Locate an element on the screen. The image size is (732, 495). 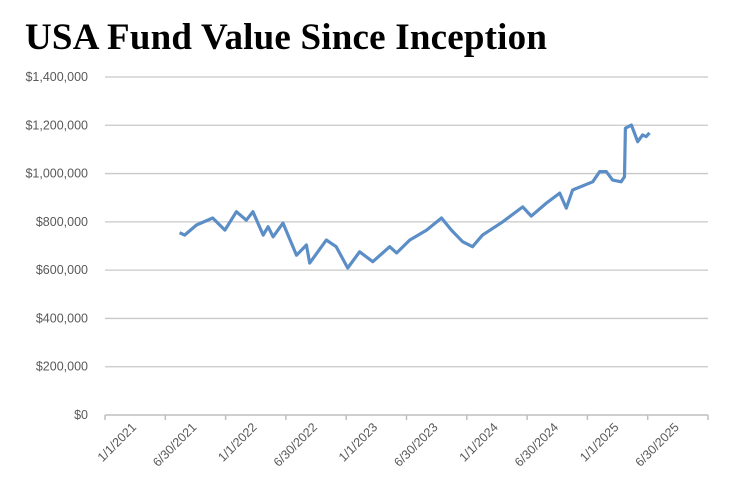
chart-title: USA Fund Value Since Inception is located at coordinates (286, 37).